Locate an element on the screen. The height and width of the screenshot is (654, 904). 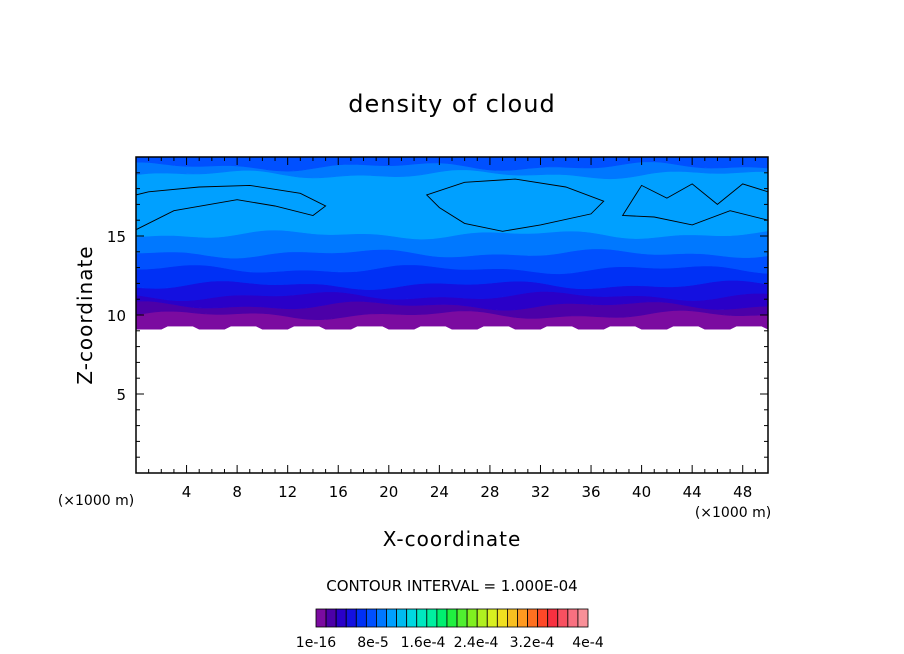
x-axis-label: X-coordinate is located at coordinates (452, 539).